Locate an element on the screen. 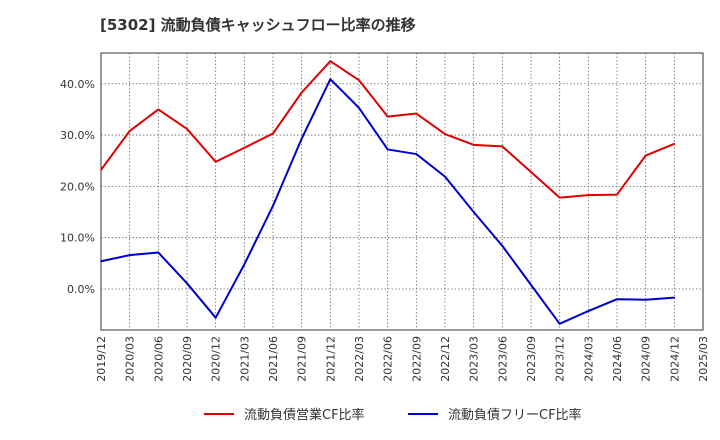 The height and width of the screenshot is (440, 720). x-tick-label: 2020/06 is located at coordinates (158, 359).